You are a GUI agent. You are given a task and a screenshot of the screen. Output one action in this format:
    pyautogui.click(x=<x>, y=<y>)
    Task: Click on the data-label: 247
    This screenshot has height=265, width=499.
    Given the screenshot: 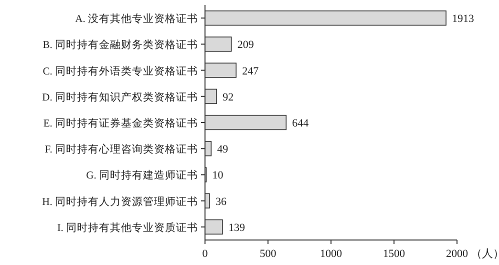 What is the action you would take?
    pyautogui.click(x=251, y=71)
    